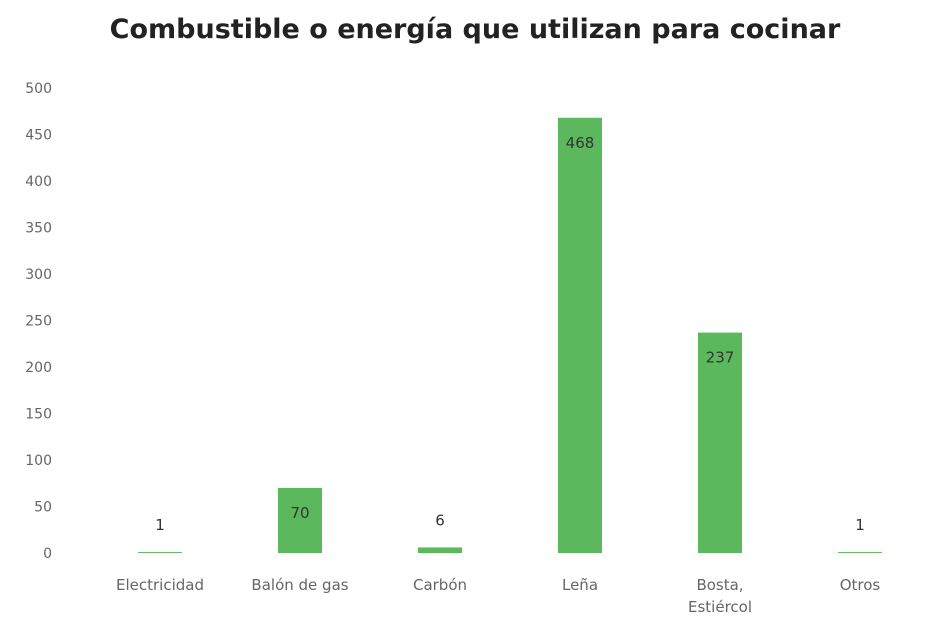 Image resolution: width=950 pixels, height=643 pixels. Describe the element at coordinates (720, 358) in the screenshot. I see `data-label-4: 237` at that location.